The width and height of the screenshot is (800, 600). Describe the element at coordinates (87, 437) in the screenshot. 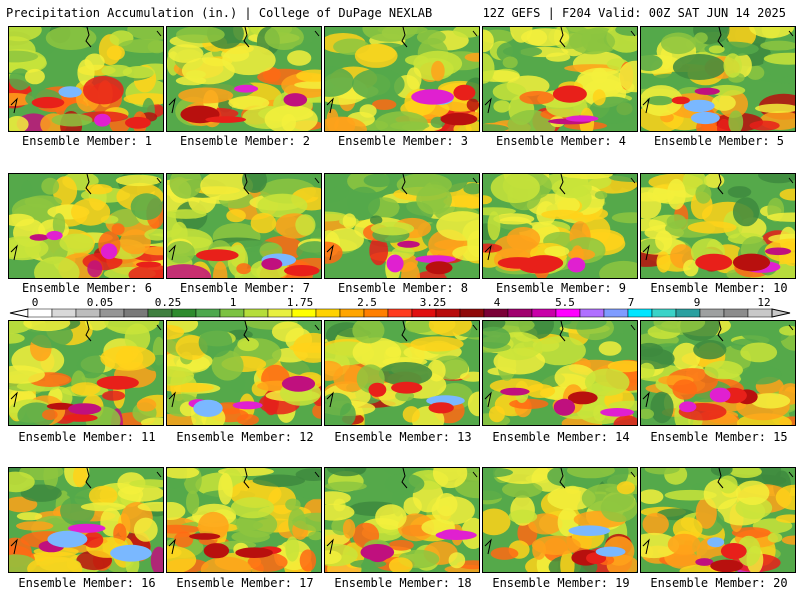

I see `ensemble-member-caption: Ensemble Member: 11` at that location.